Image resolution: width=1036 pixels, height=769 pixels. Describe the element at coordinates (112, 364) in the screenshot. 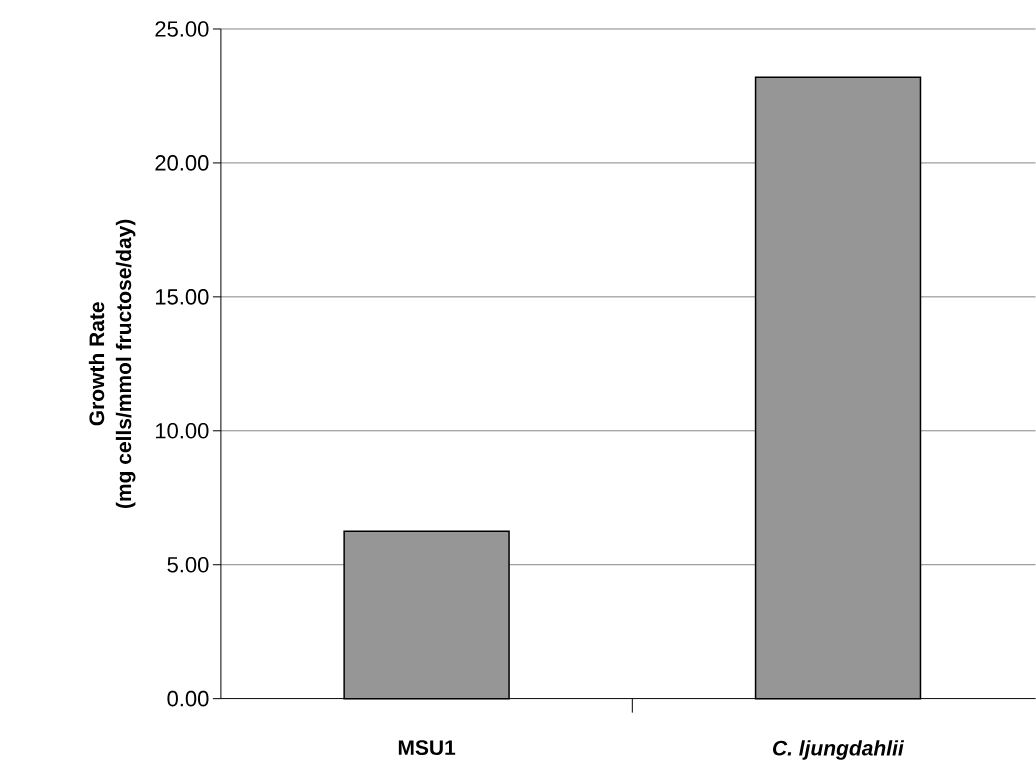

I see `y-axis-title: Growth Rate (mg cells/mmol fructose/day)` at that location.